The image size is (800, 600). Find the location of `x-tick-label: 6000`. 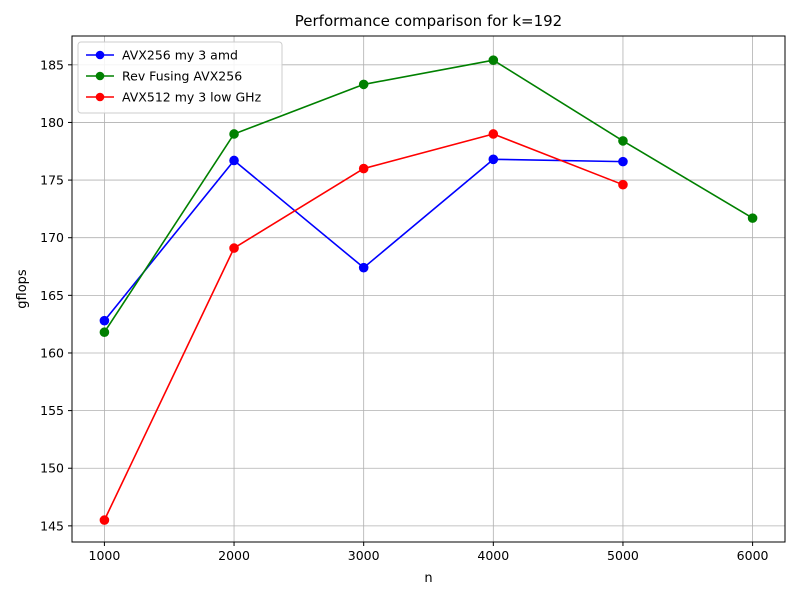

x-tick-label: 6000 is located at coordinates (753, 555).